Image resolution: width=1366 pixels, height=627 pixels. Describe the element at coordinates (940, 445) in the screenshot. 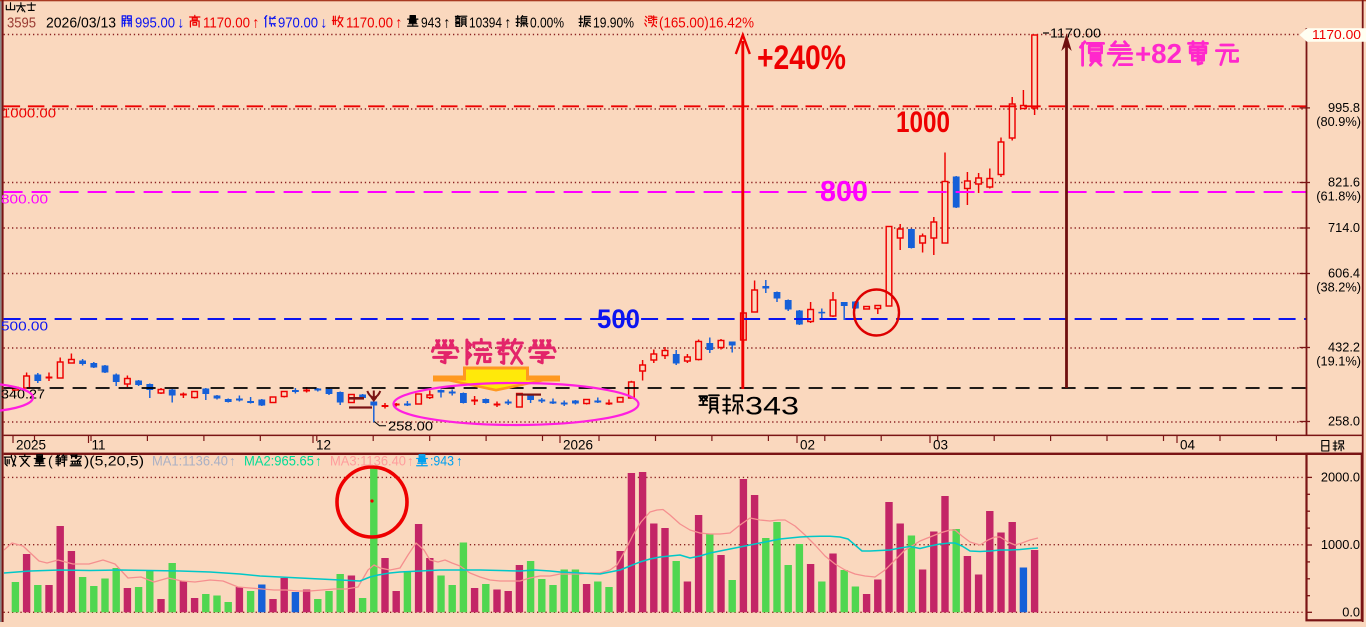

I see `svg-text: 03` at that location.